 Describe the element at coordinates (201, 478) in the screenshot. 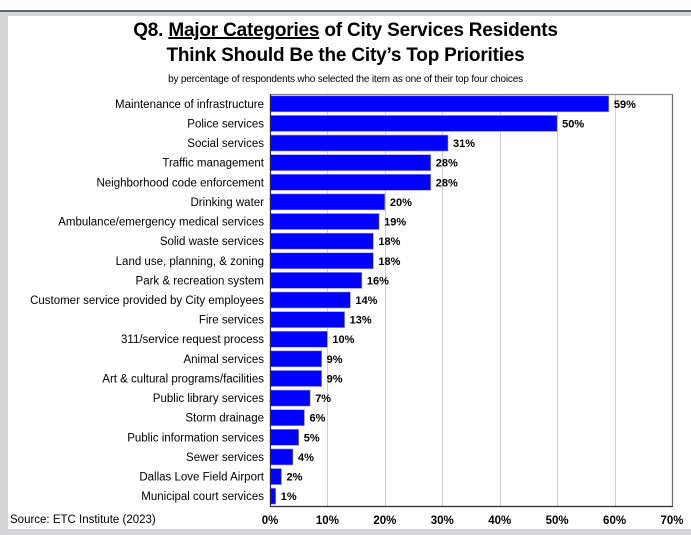

I see `category-label: Dallas Love Field Airport` at that location.